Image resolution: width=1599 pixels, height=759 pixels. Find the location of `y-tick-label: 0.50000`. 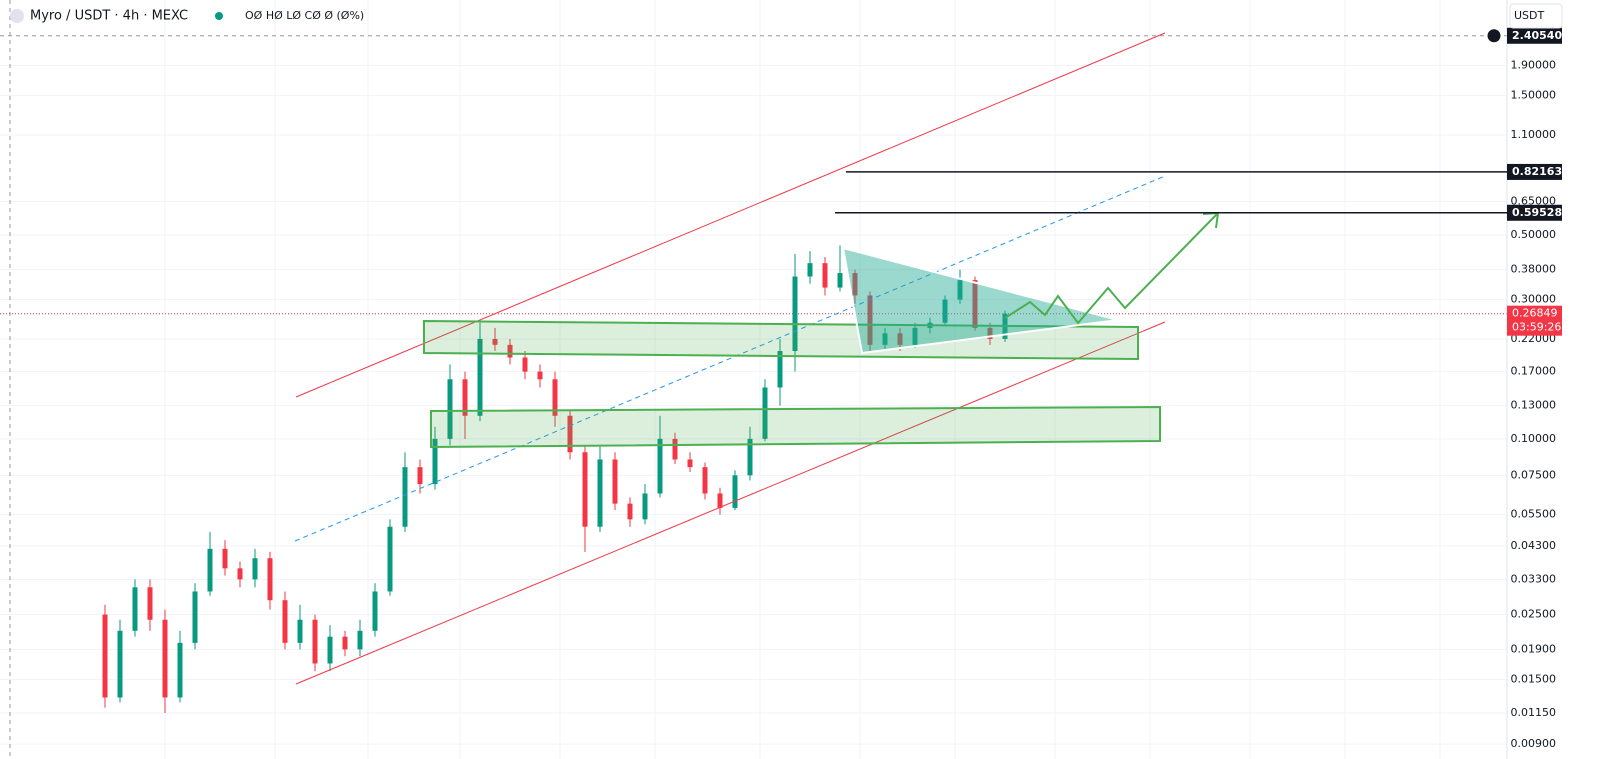

y-tick-label: 0.50000 is located at coordinates (1534, 234).